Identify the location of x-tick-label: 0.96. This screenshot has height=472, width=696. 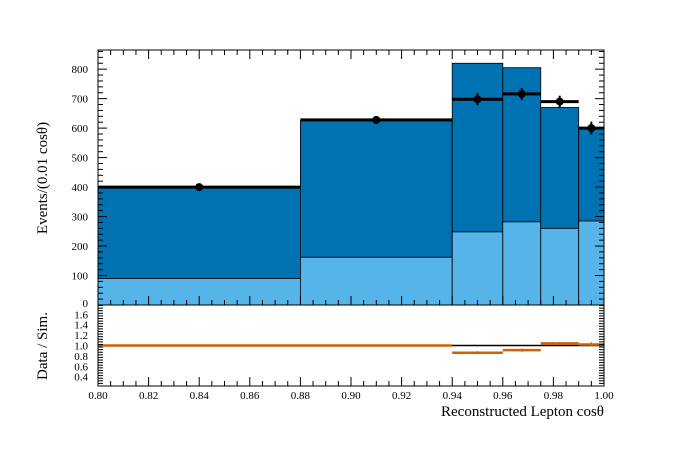
(503, 396).